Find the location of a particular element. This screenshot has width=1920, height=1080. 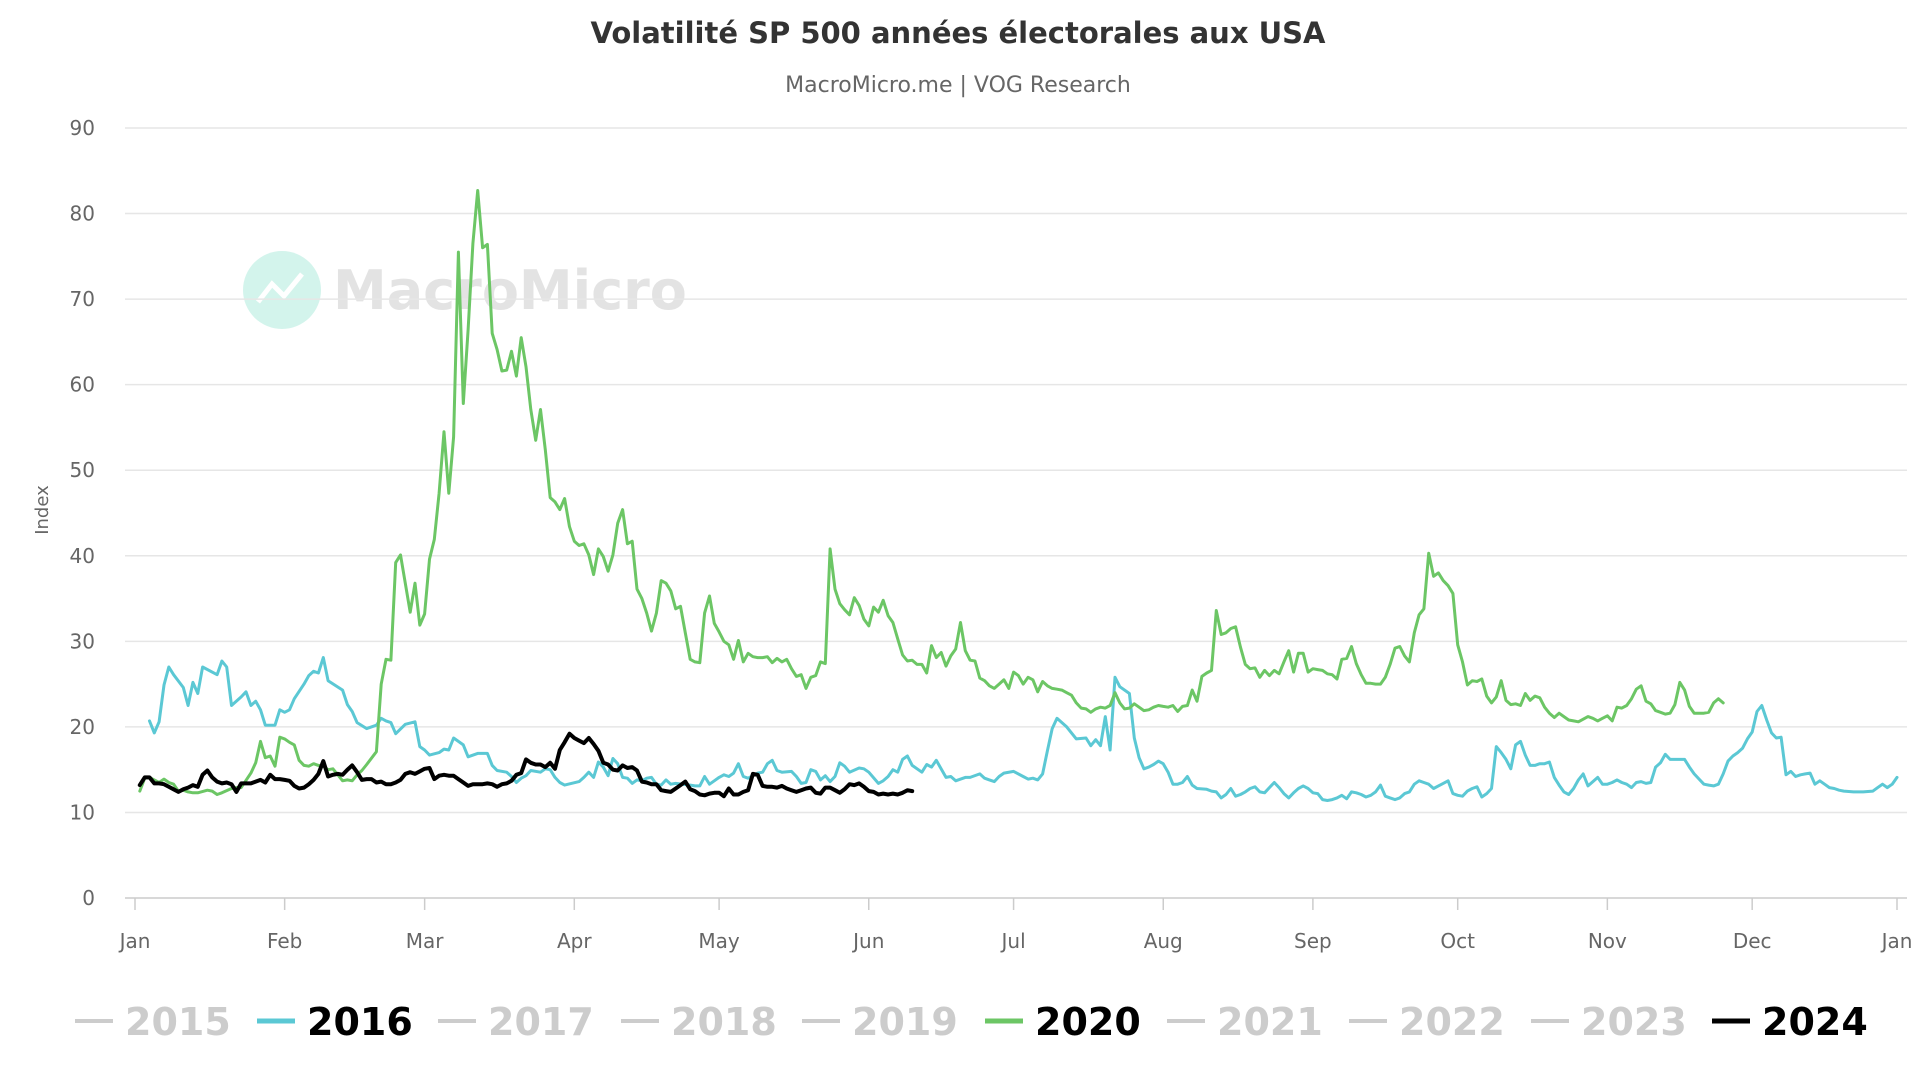

legend-item-2015: 2015 is located at coordinates (153, 1022).